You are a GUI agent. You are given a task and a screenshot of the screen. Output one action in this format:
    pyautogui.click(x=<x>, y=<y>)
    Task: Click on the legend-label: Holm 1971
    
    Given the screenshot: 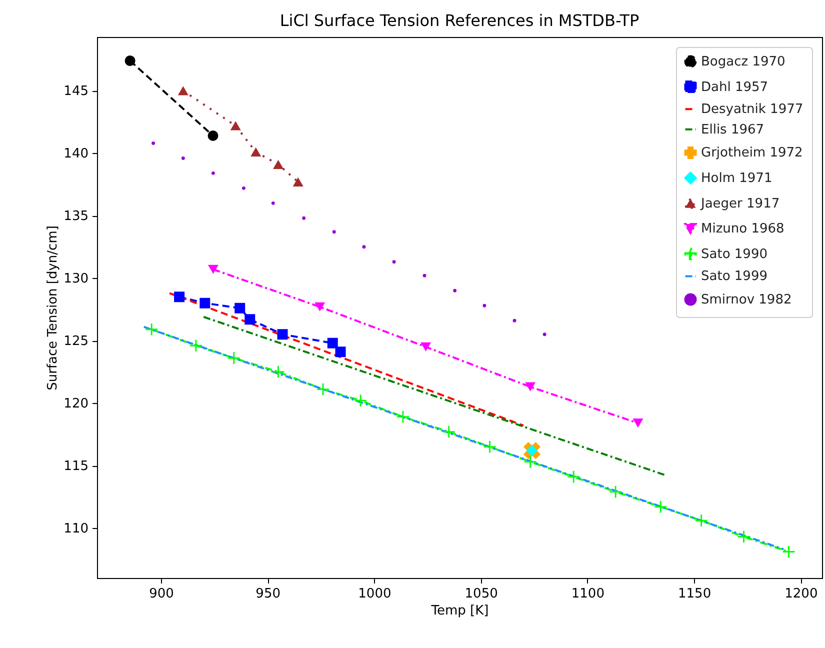 What is the action you would take?
    pyautogui.click(x=736, y=178)
    